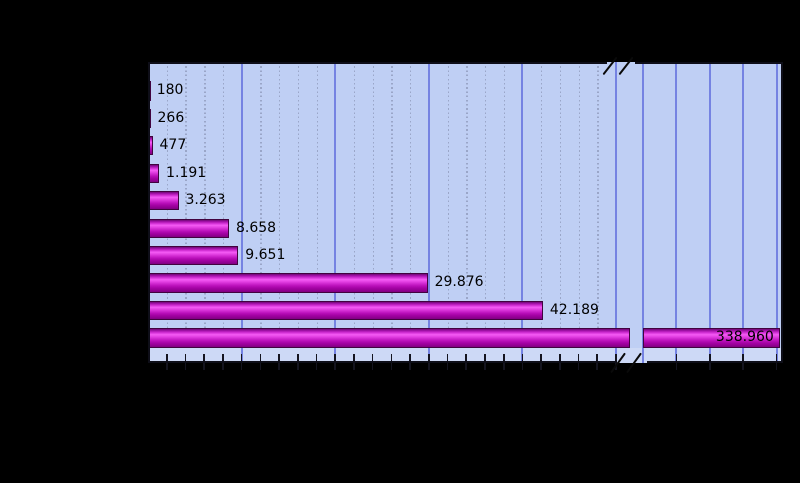 The width and height of the screenshot is (800, 483). Describe the element at coordinates (574, 309) in the screenshot. I see `bar-value-label: 42.189` at that location.